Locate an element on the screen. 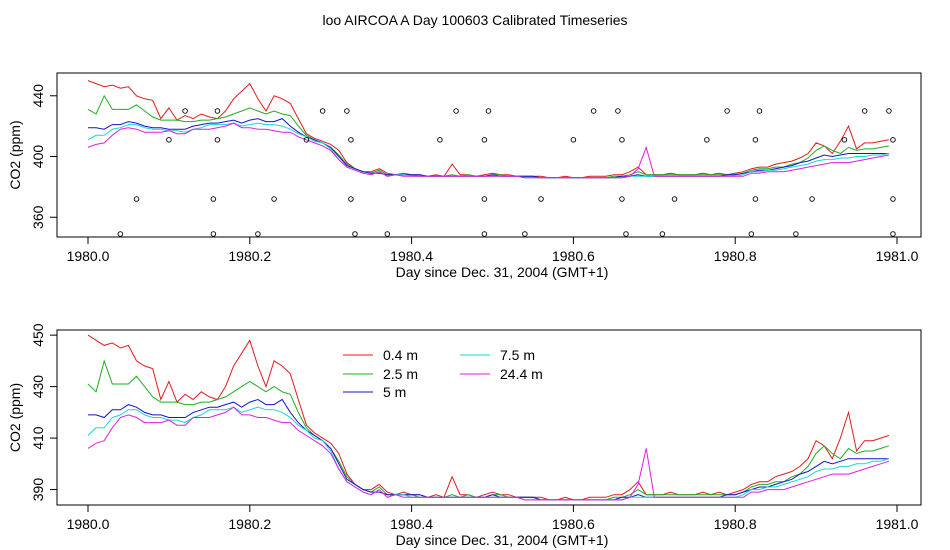 Image resolution: width=950 pixels, height=550 pixels. legend-label: 0.4 m is located at coordinates (400, 355).